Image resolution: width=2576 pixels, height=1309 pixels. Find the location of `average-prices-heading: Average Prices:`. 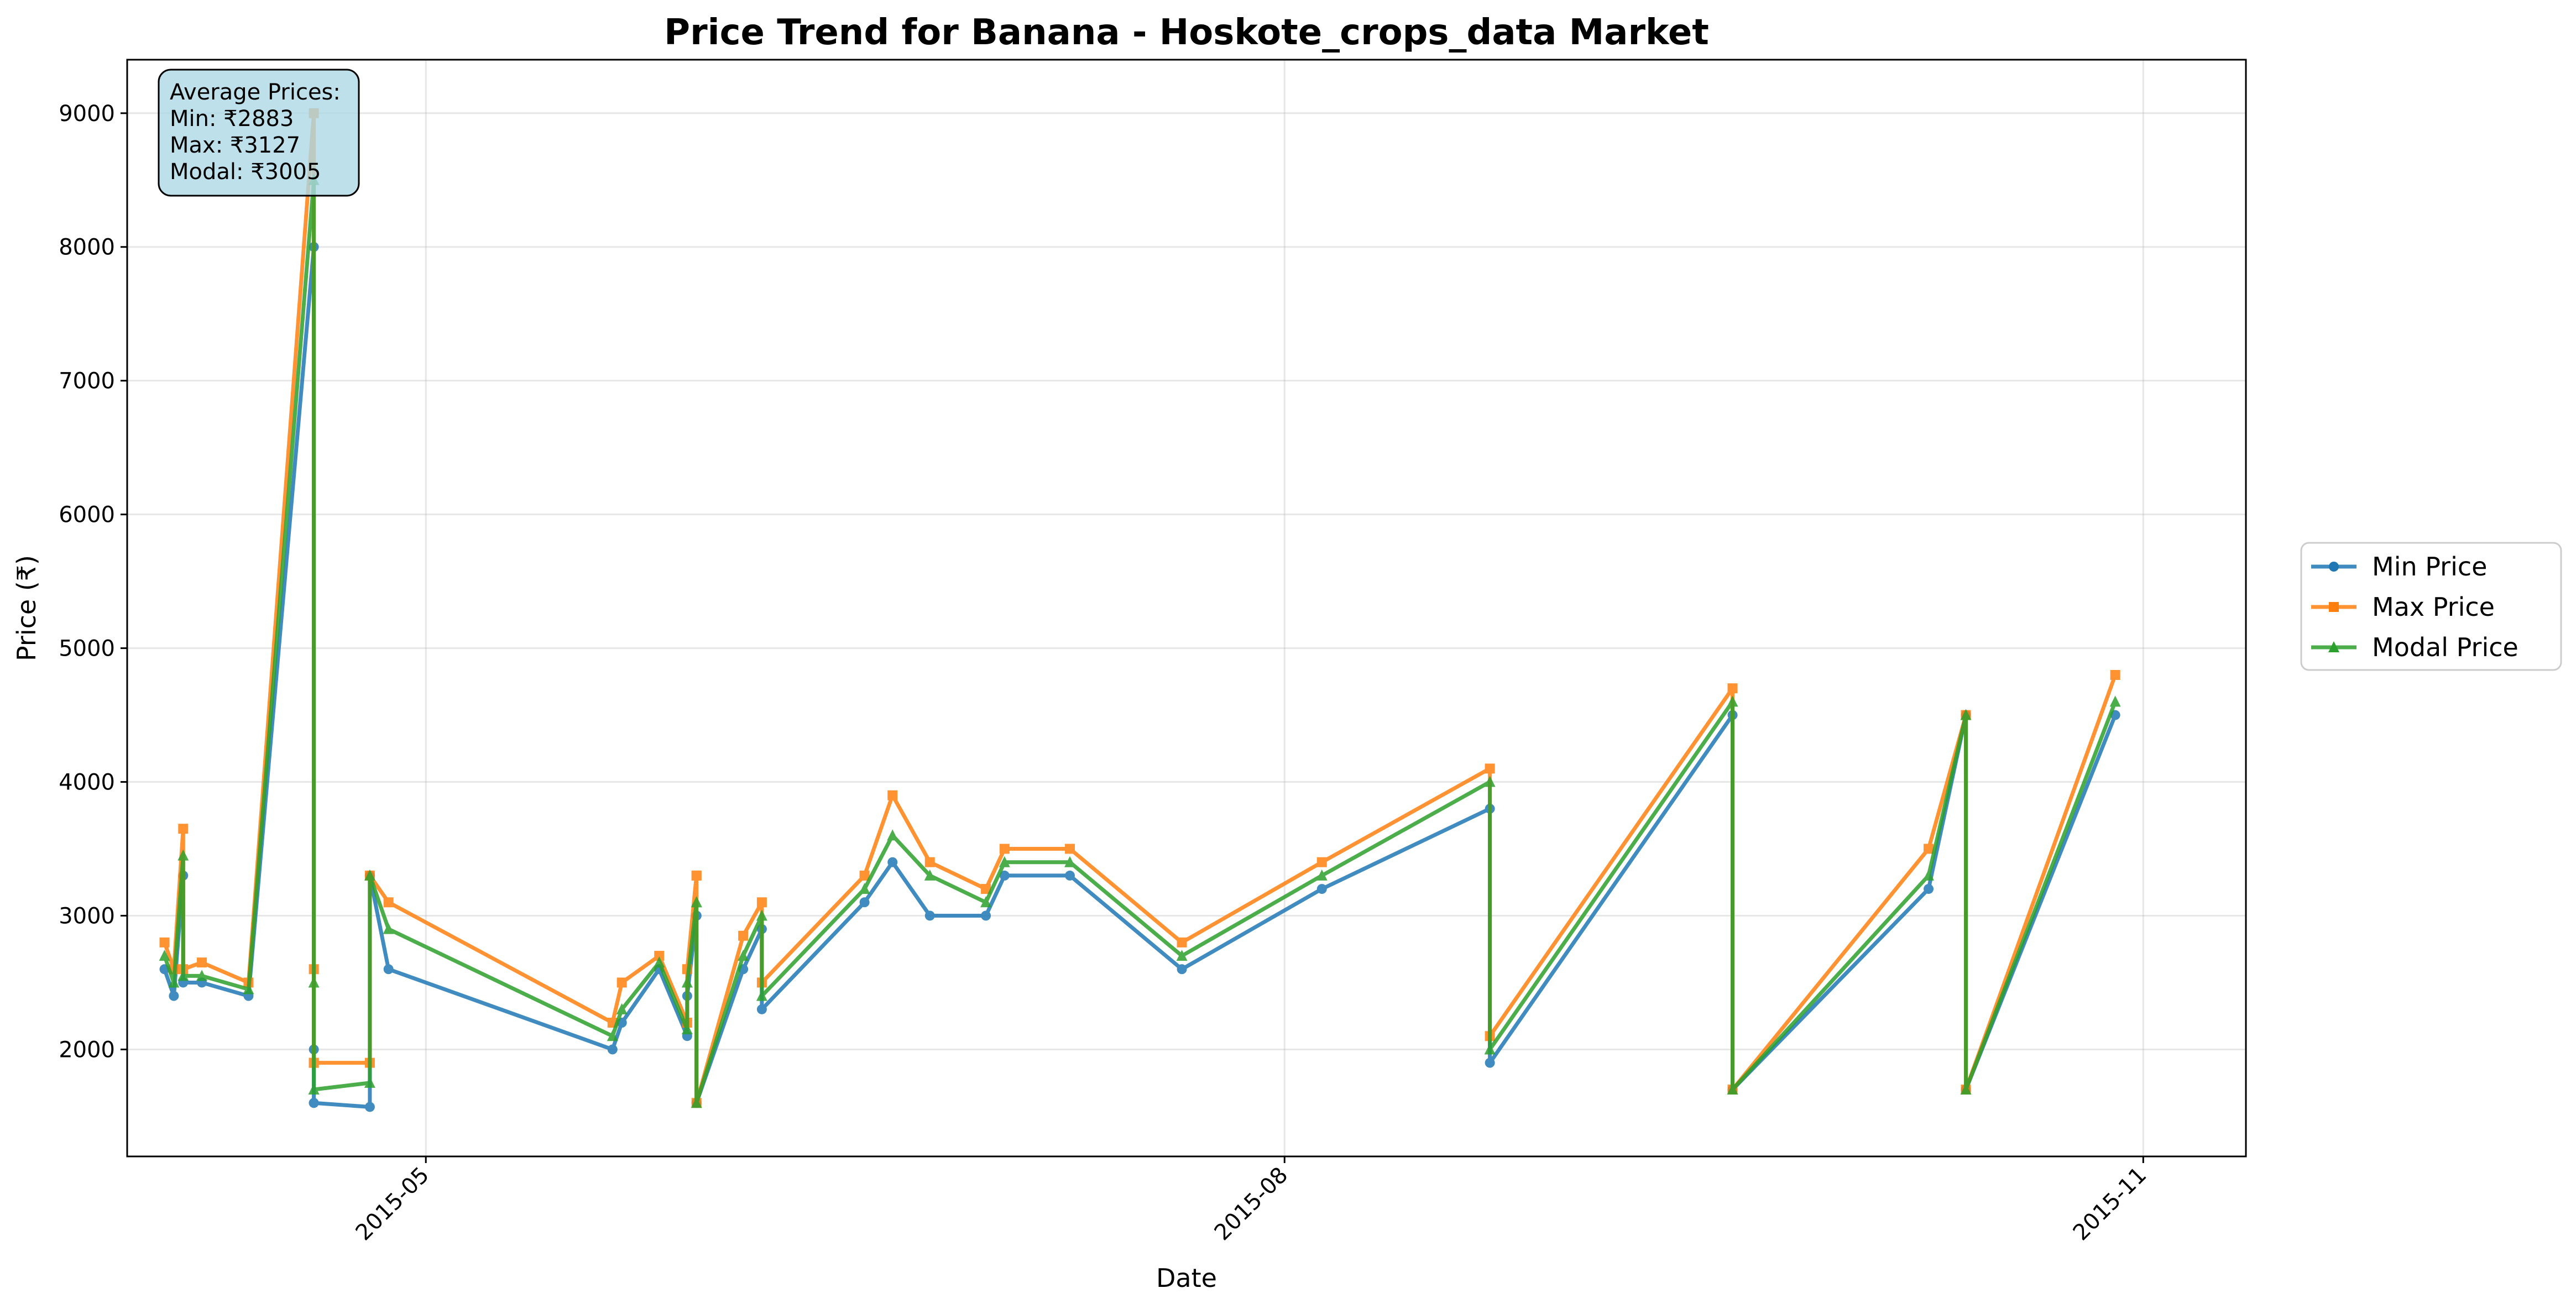

average-prices-heading: Average Prices: is located at coordinates (255, 92).